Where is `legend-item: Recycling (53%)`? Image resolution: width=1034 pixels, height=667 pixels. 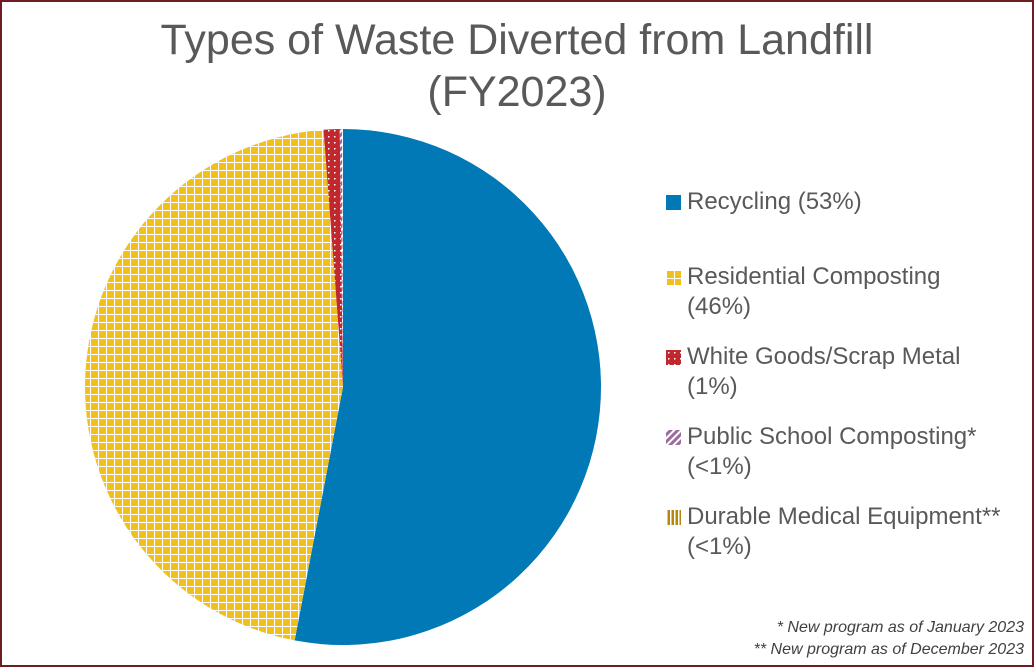
legend-item: Recycling (53%) is located at coordinates (841, 202).